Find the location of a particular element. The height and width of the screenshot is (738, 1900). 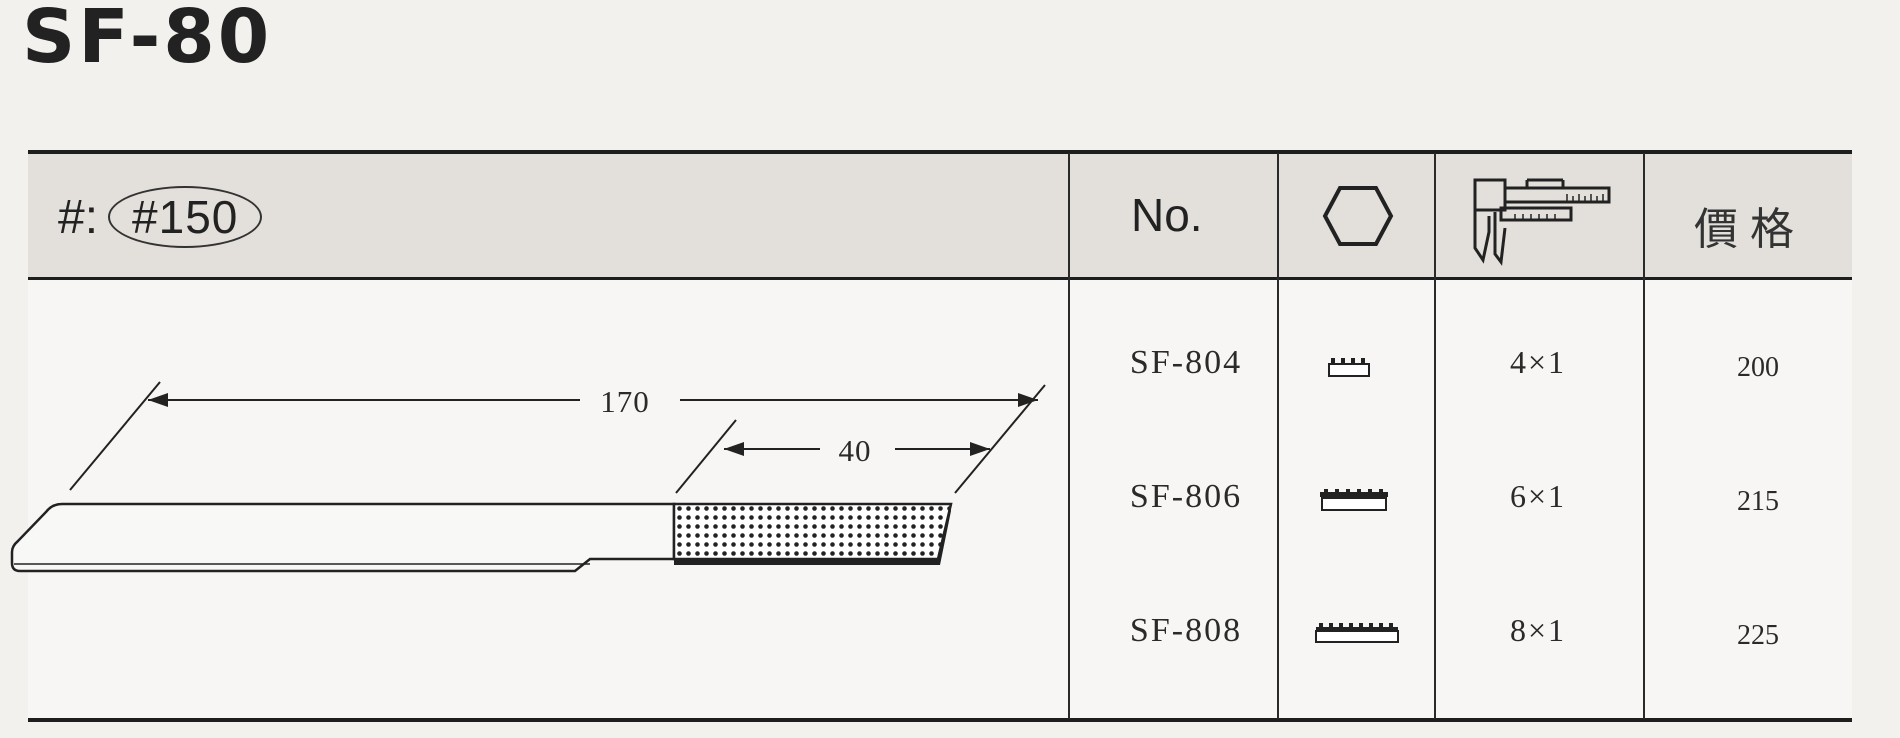

caliper-icon is located at coordinates (1542, 222).